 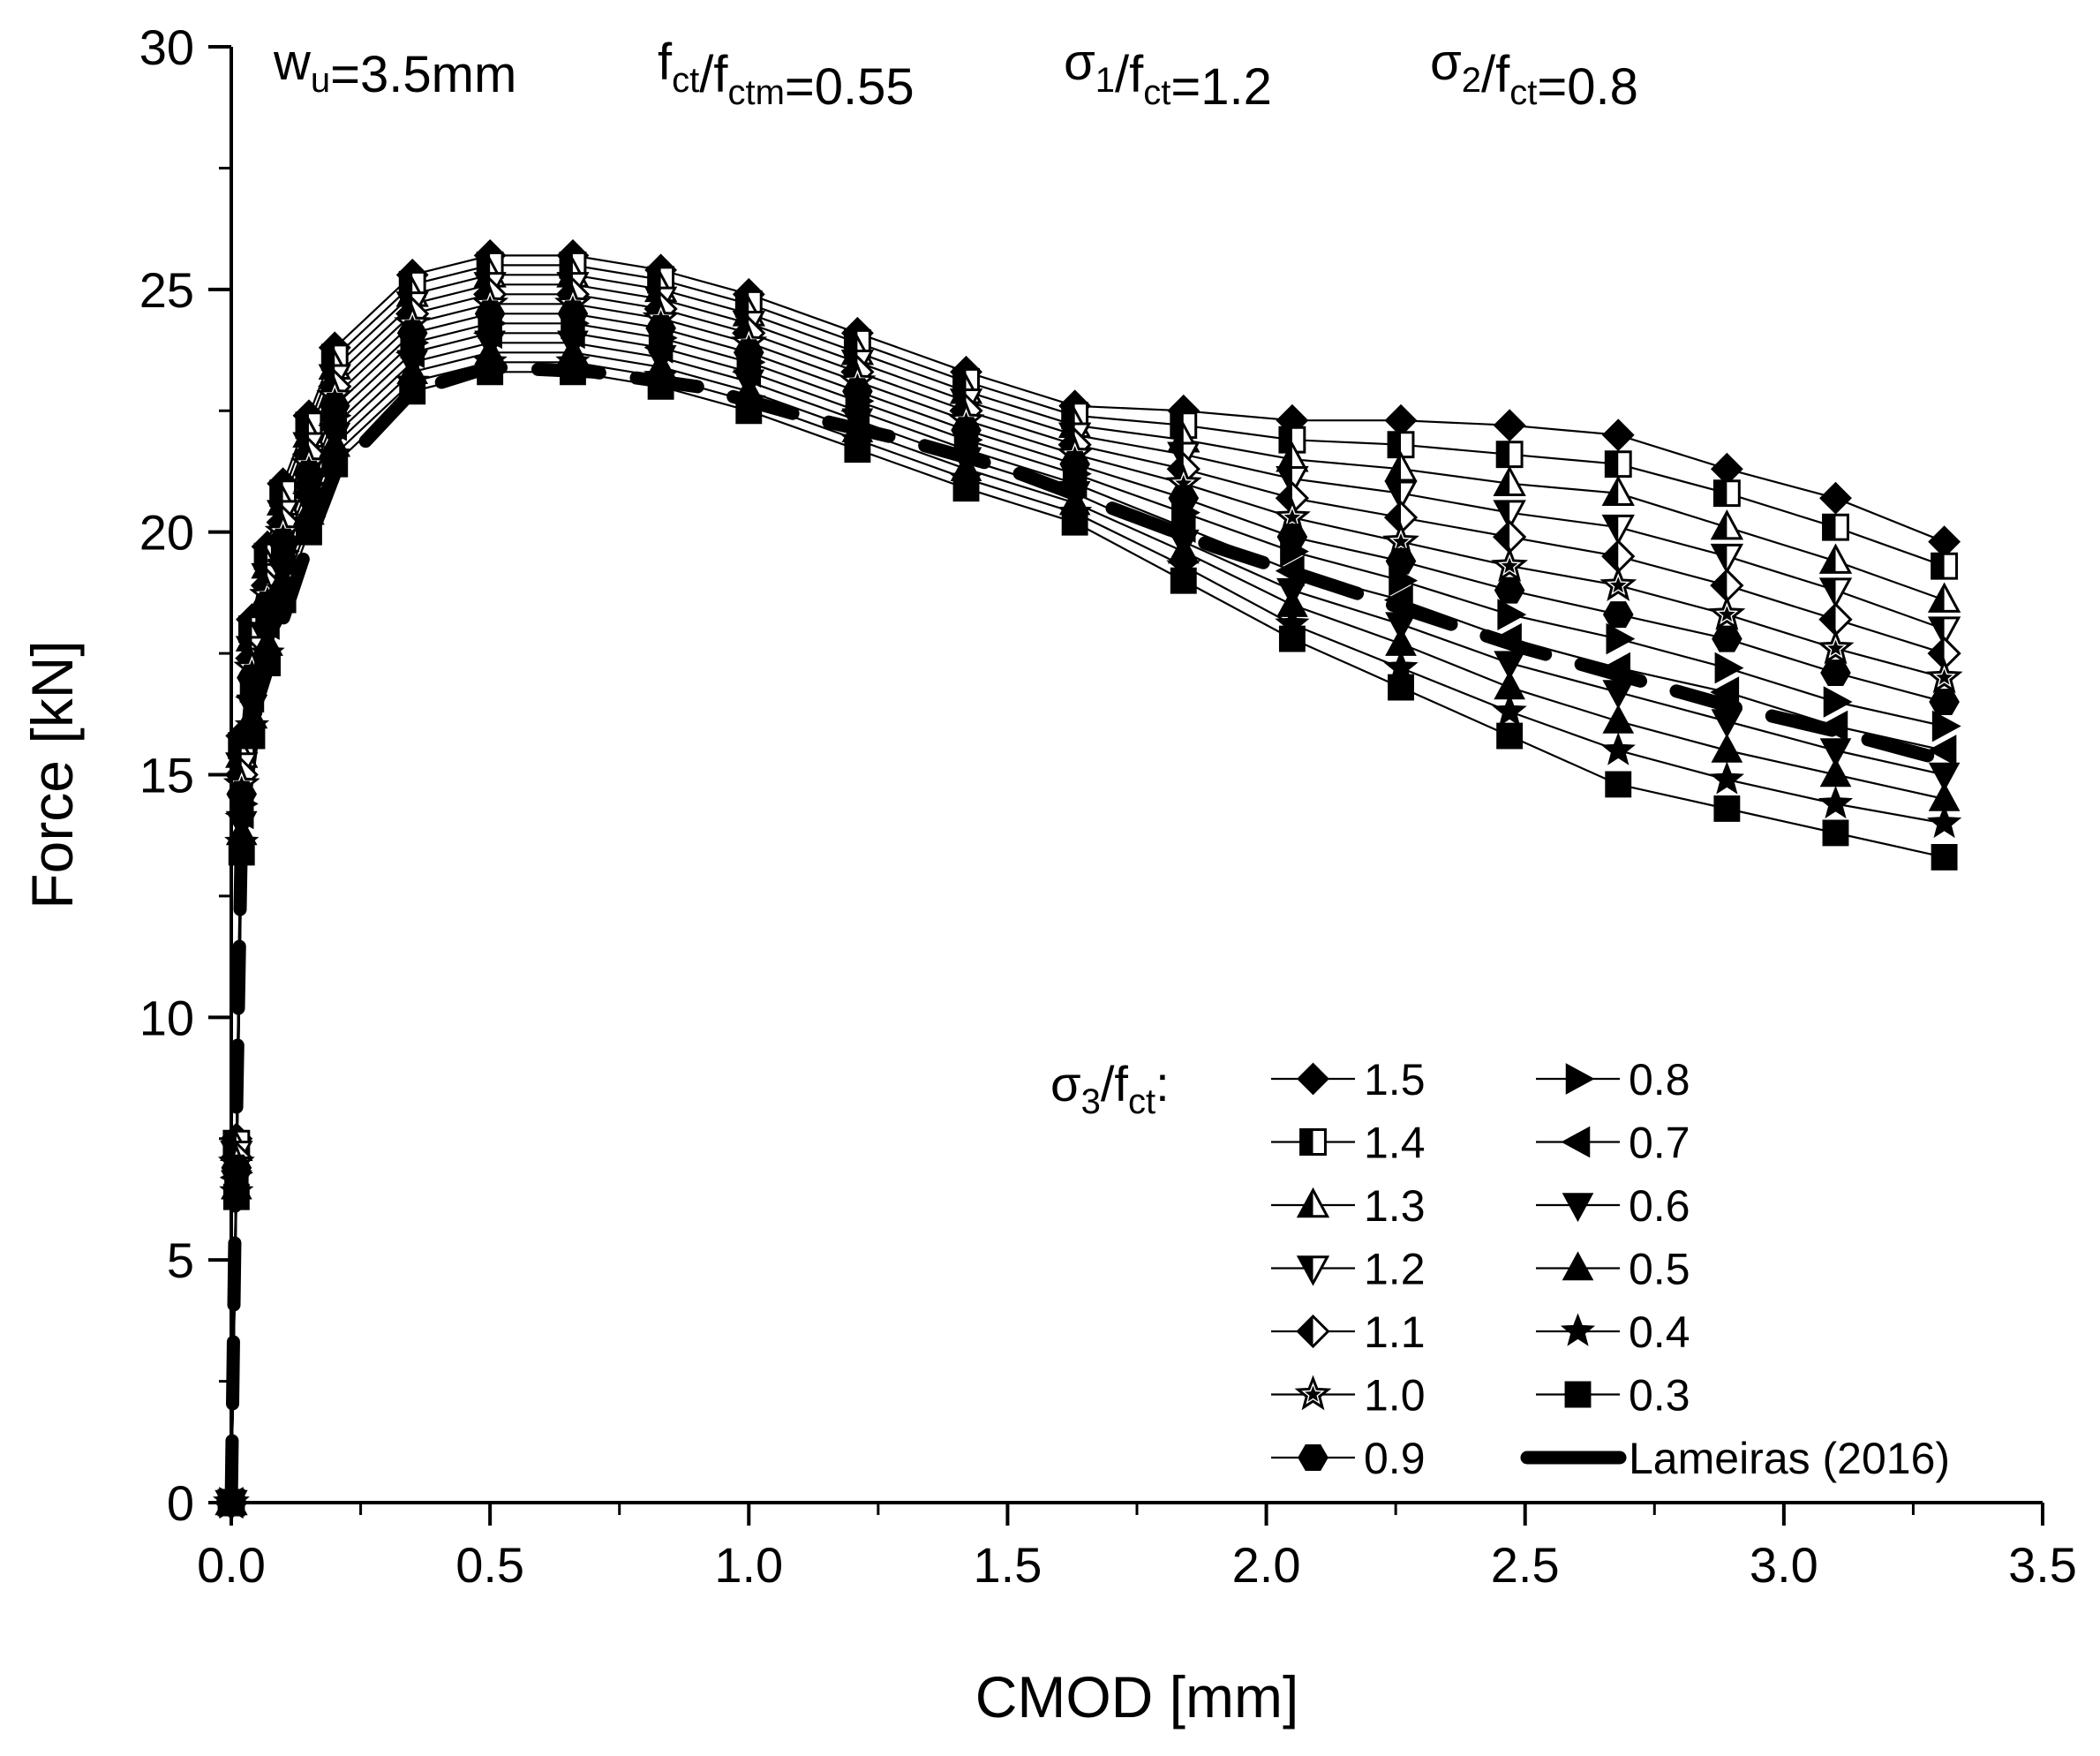 I want to click on legend-item-0.9: 0.9, so click(x=1348, y=1458).